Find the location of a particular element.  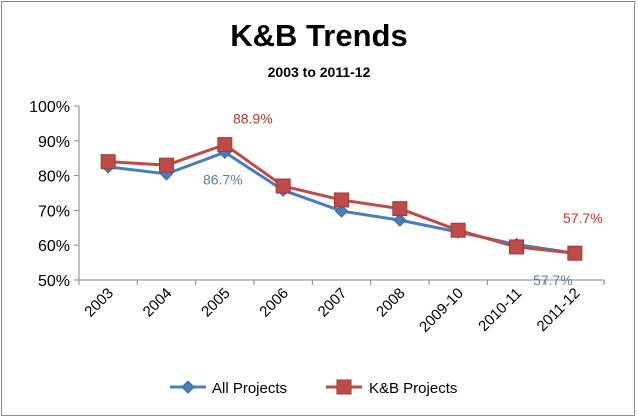

y-tick-label: 90% is located at coordinates (54, 142).